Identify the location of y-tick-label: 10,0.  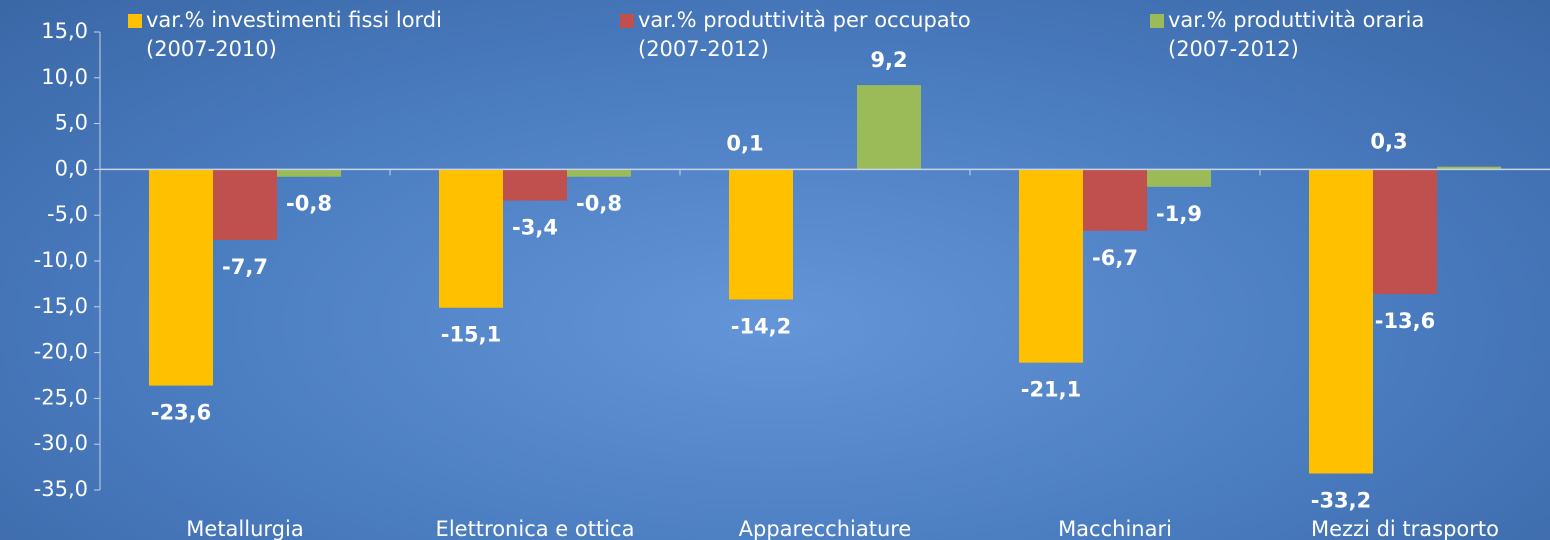
(64, 77).